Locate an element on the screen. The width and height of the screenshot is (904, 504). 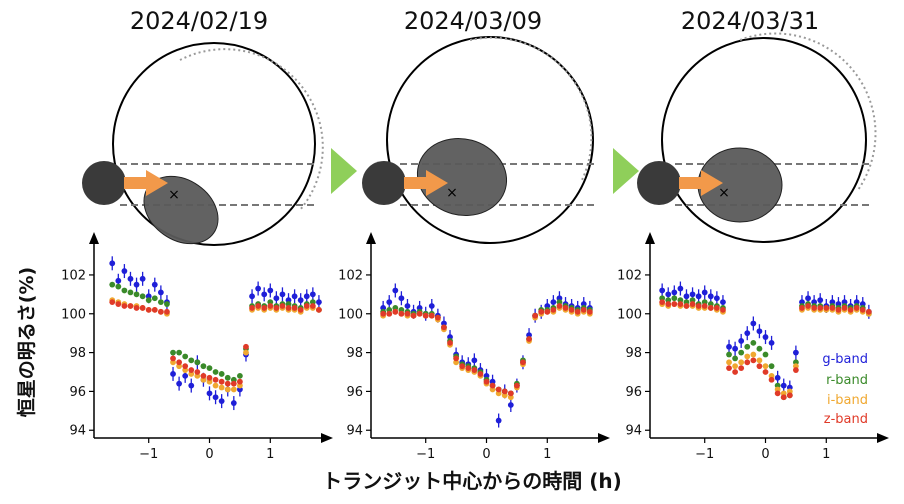
x-tick-label-1-1: 0 is located at coordinates (486, 454).